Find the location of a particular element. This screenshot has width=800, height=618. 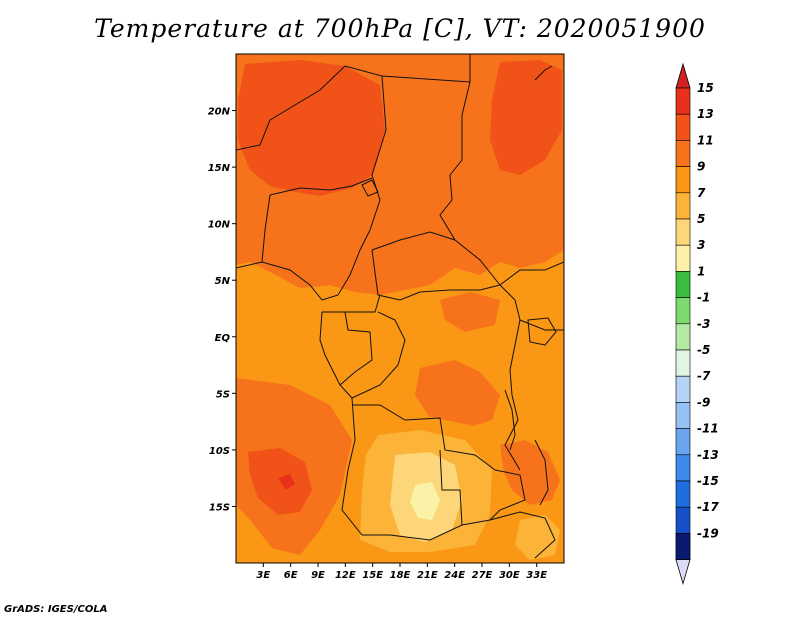

border-southsudan is located at coordinates (531, 273).